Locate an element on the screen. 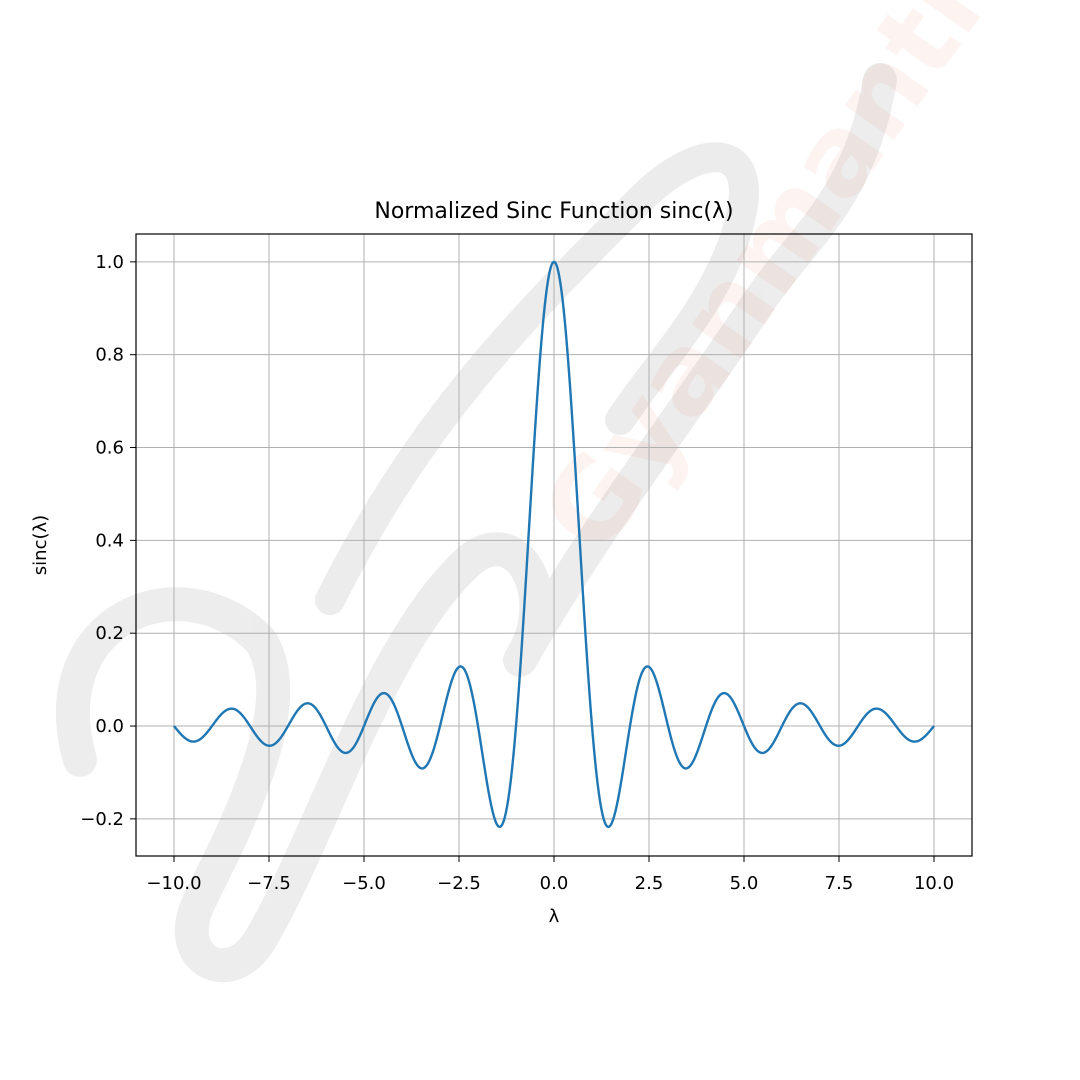  x-tick-label: −5.0 is located at coordinates (364, 883).